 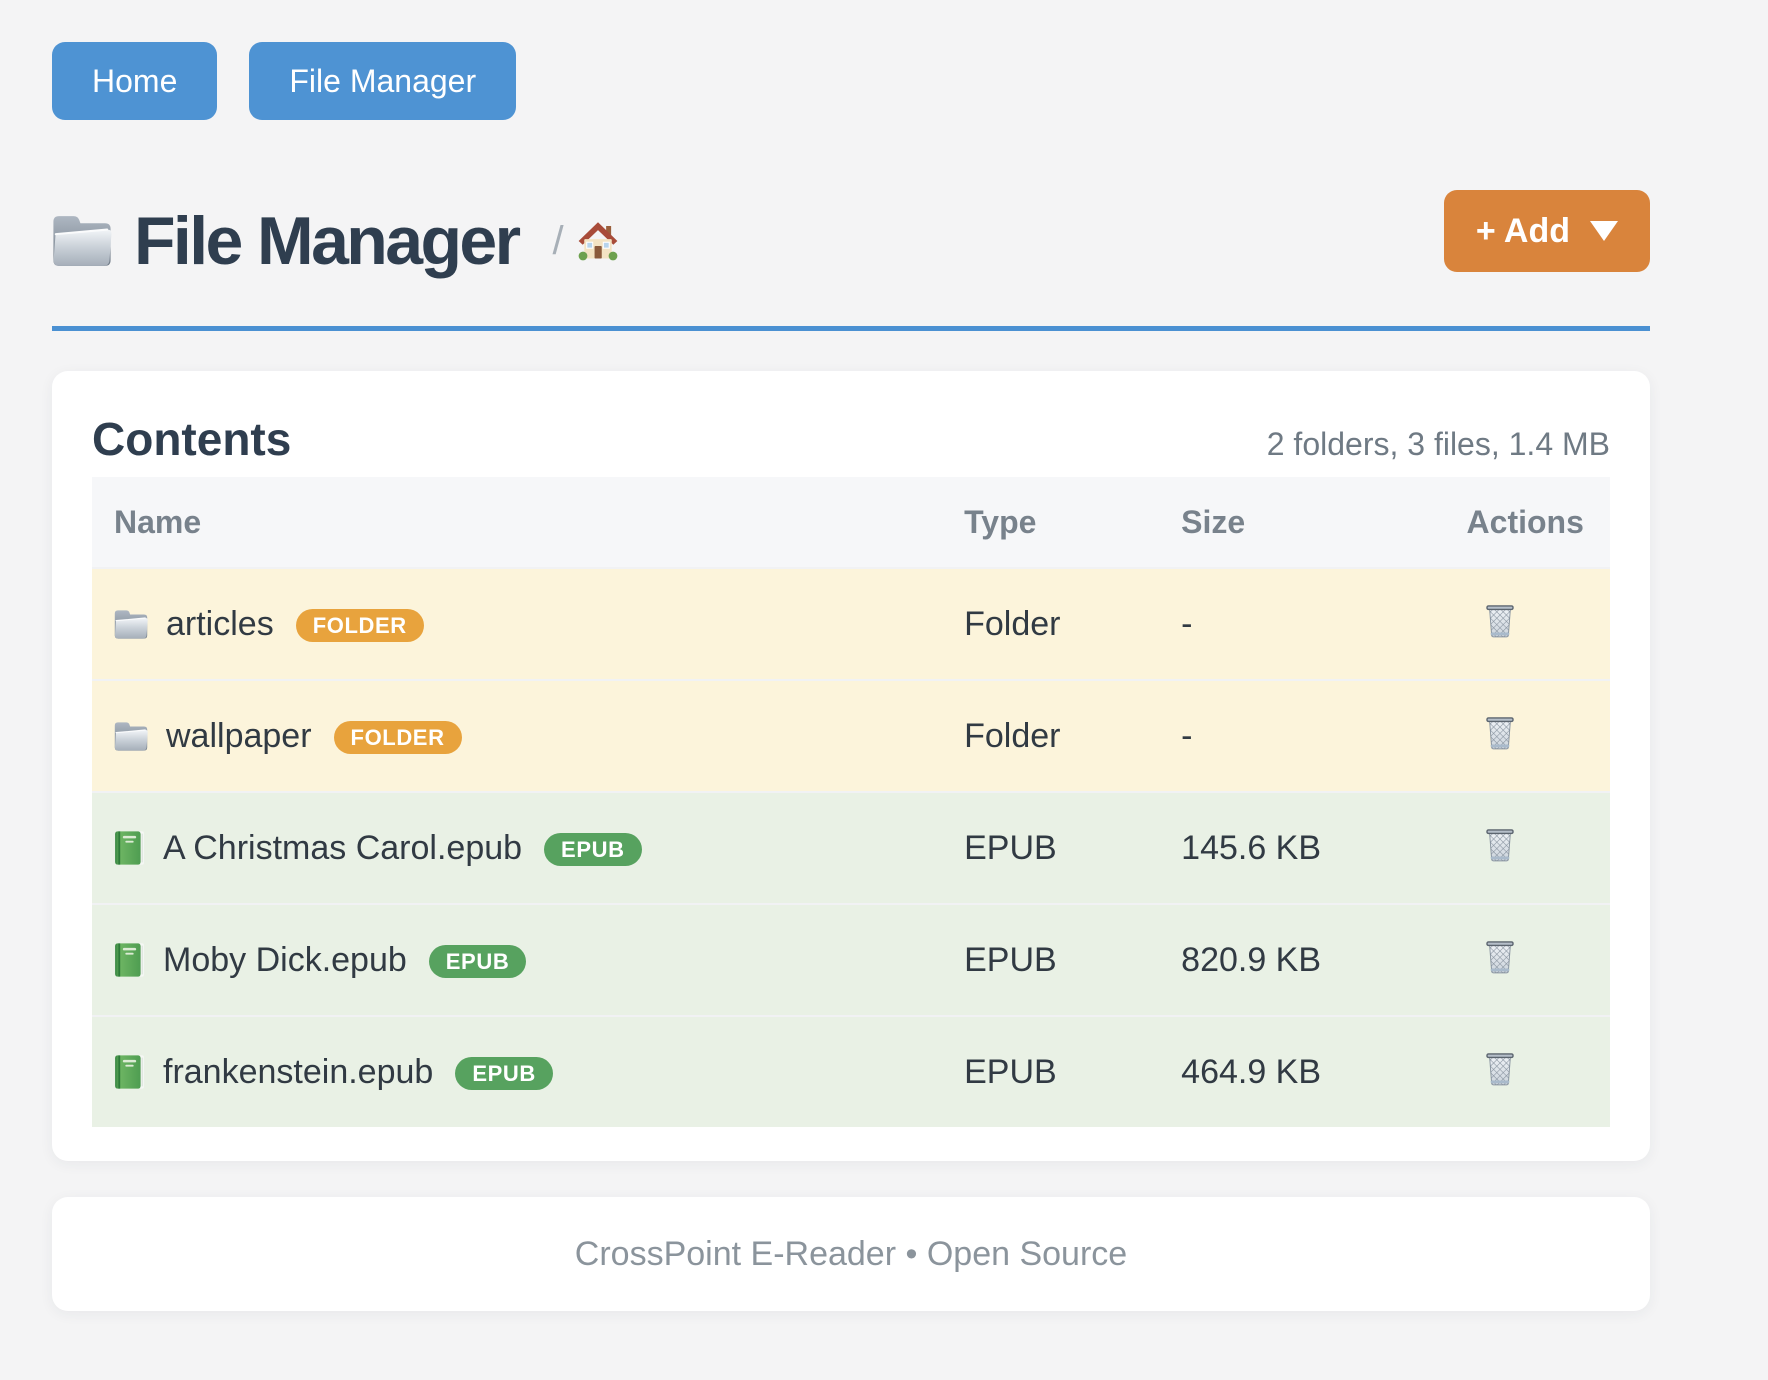 I want to click on size-cell: 145.6 KB, so click(x=1302, y=847).